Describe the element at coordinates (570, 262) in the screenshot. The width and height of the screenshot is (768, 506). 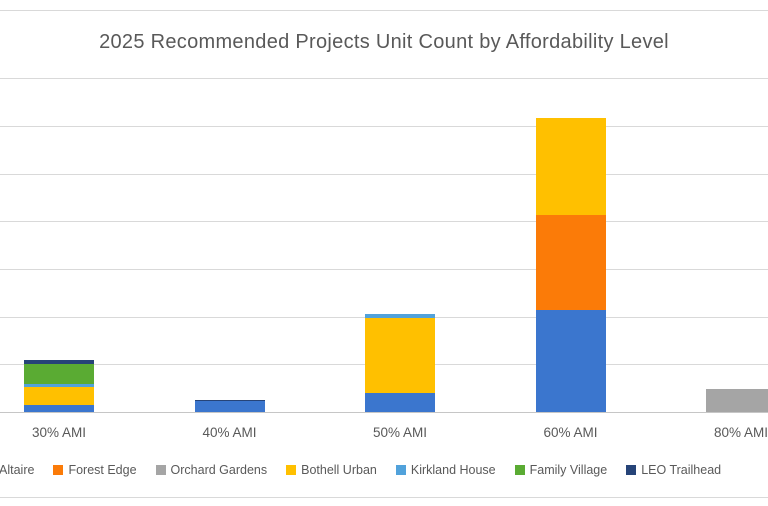
I see `bar-segment-forest-edge-60%-ami` at that location.